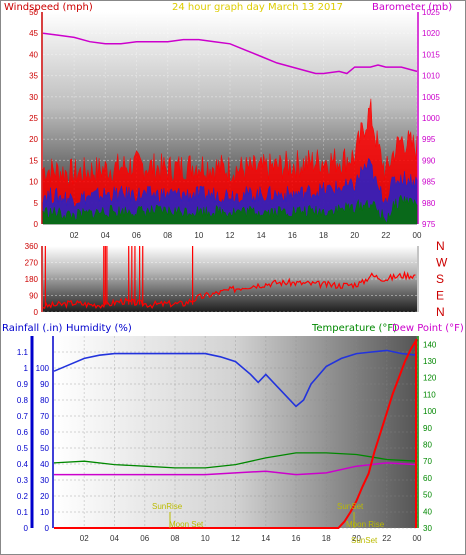 The image size is (466, 555). What do you see at coordinates (428, 328) in the screenshot?
I see `dewpoint-axis-label: Dew Point (°F)` at bounding box center [428, 328].